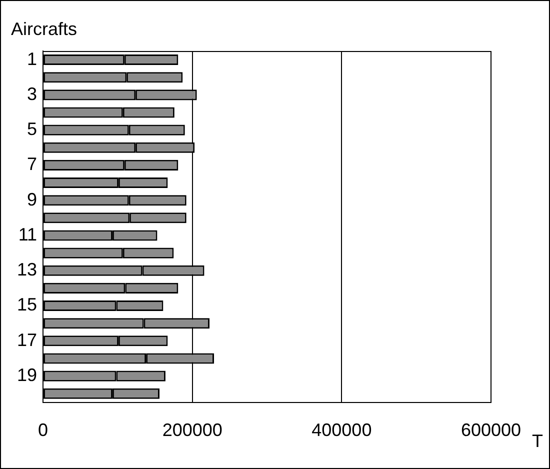 Image resolution: width=550 pixels, height=469 pixels. Describe the element at coordinates (28, 234) in the screenshot. I see `y-tick-label: 11` at that location.